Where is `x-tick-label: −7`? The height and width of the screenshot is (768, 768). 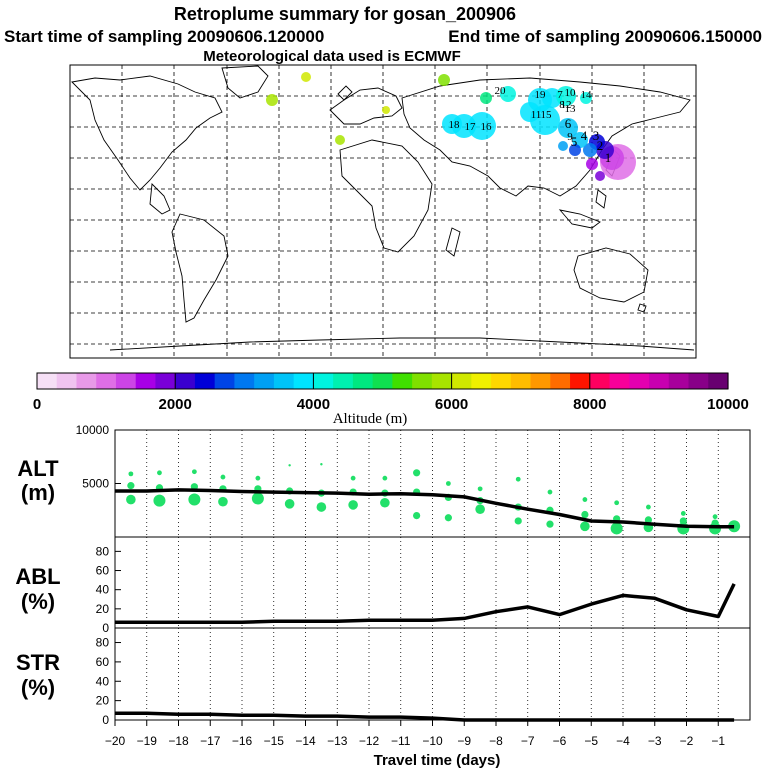 x-tick-label: −7 is located at coordinates (528, 741).